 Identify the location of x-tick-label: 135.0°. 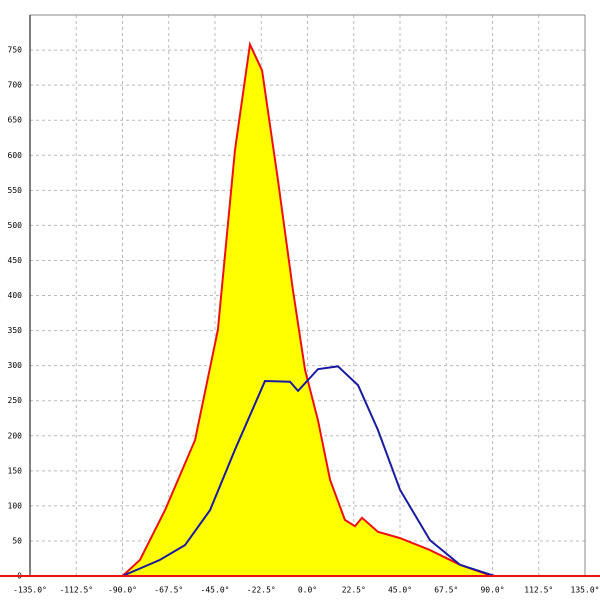
(585, 590).